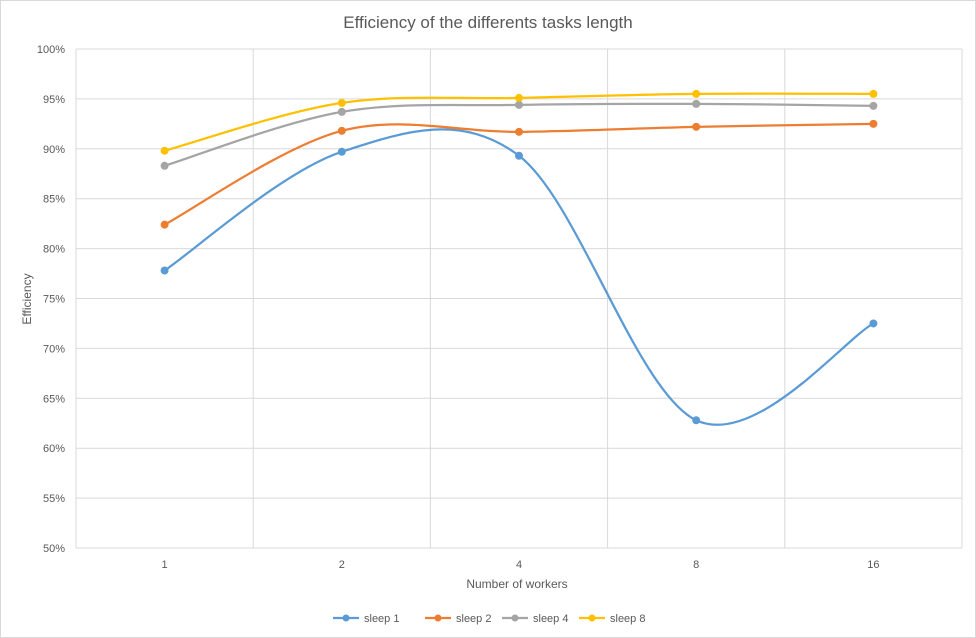 Image resolution: width=976 pixels, height=638 pixels. I want to click on legend-label: sleep 2, so click(473, 619).